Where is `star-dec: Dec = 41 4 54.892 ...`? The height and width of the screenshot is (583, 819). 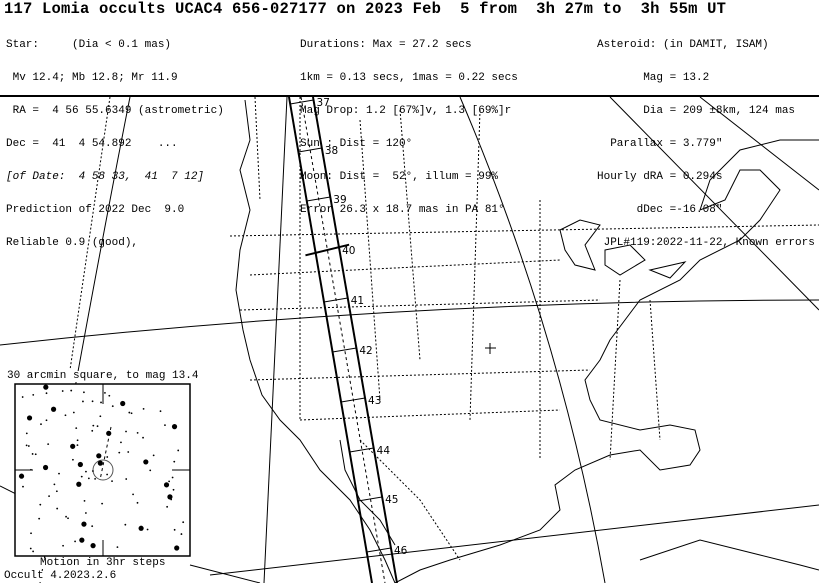 star-dec: Dec = 41 4 54.892 ... is located at coordinates (92, 144).